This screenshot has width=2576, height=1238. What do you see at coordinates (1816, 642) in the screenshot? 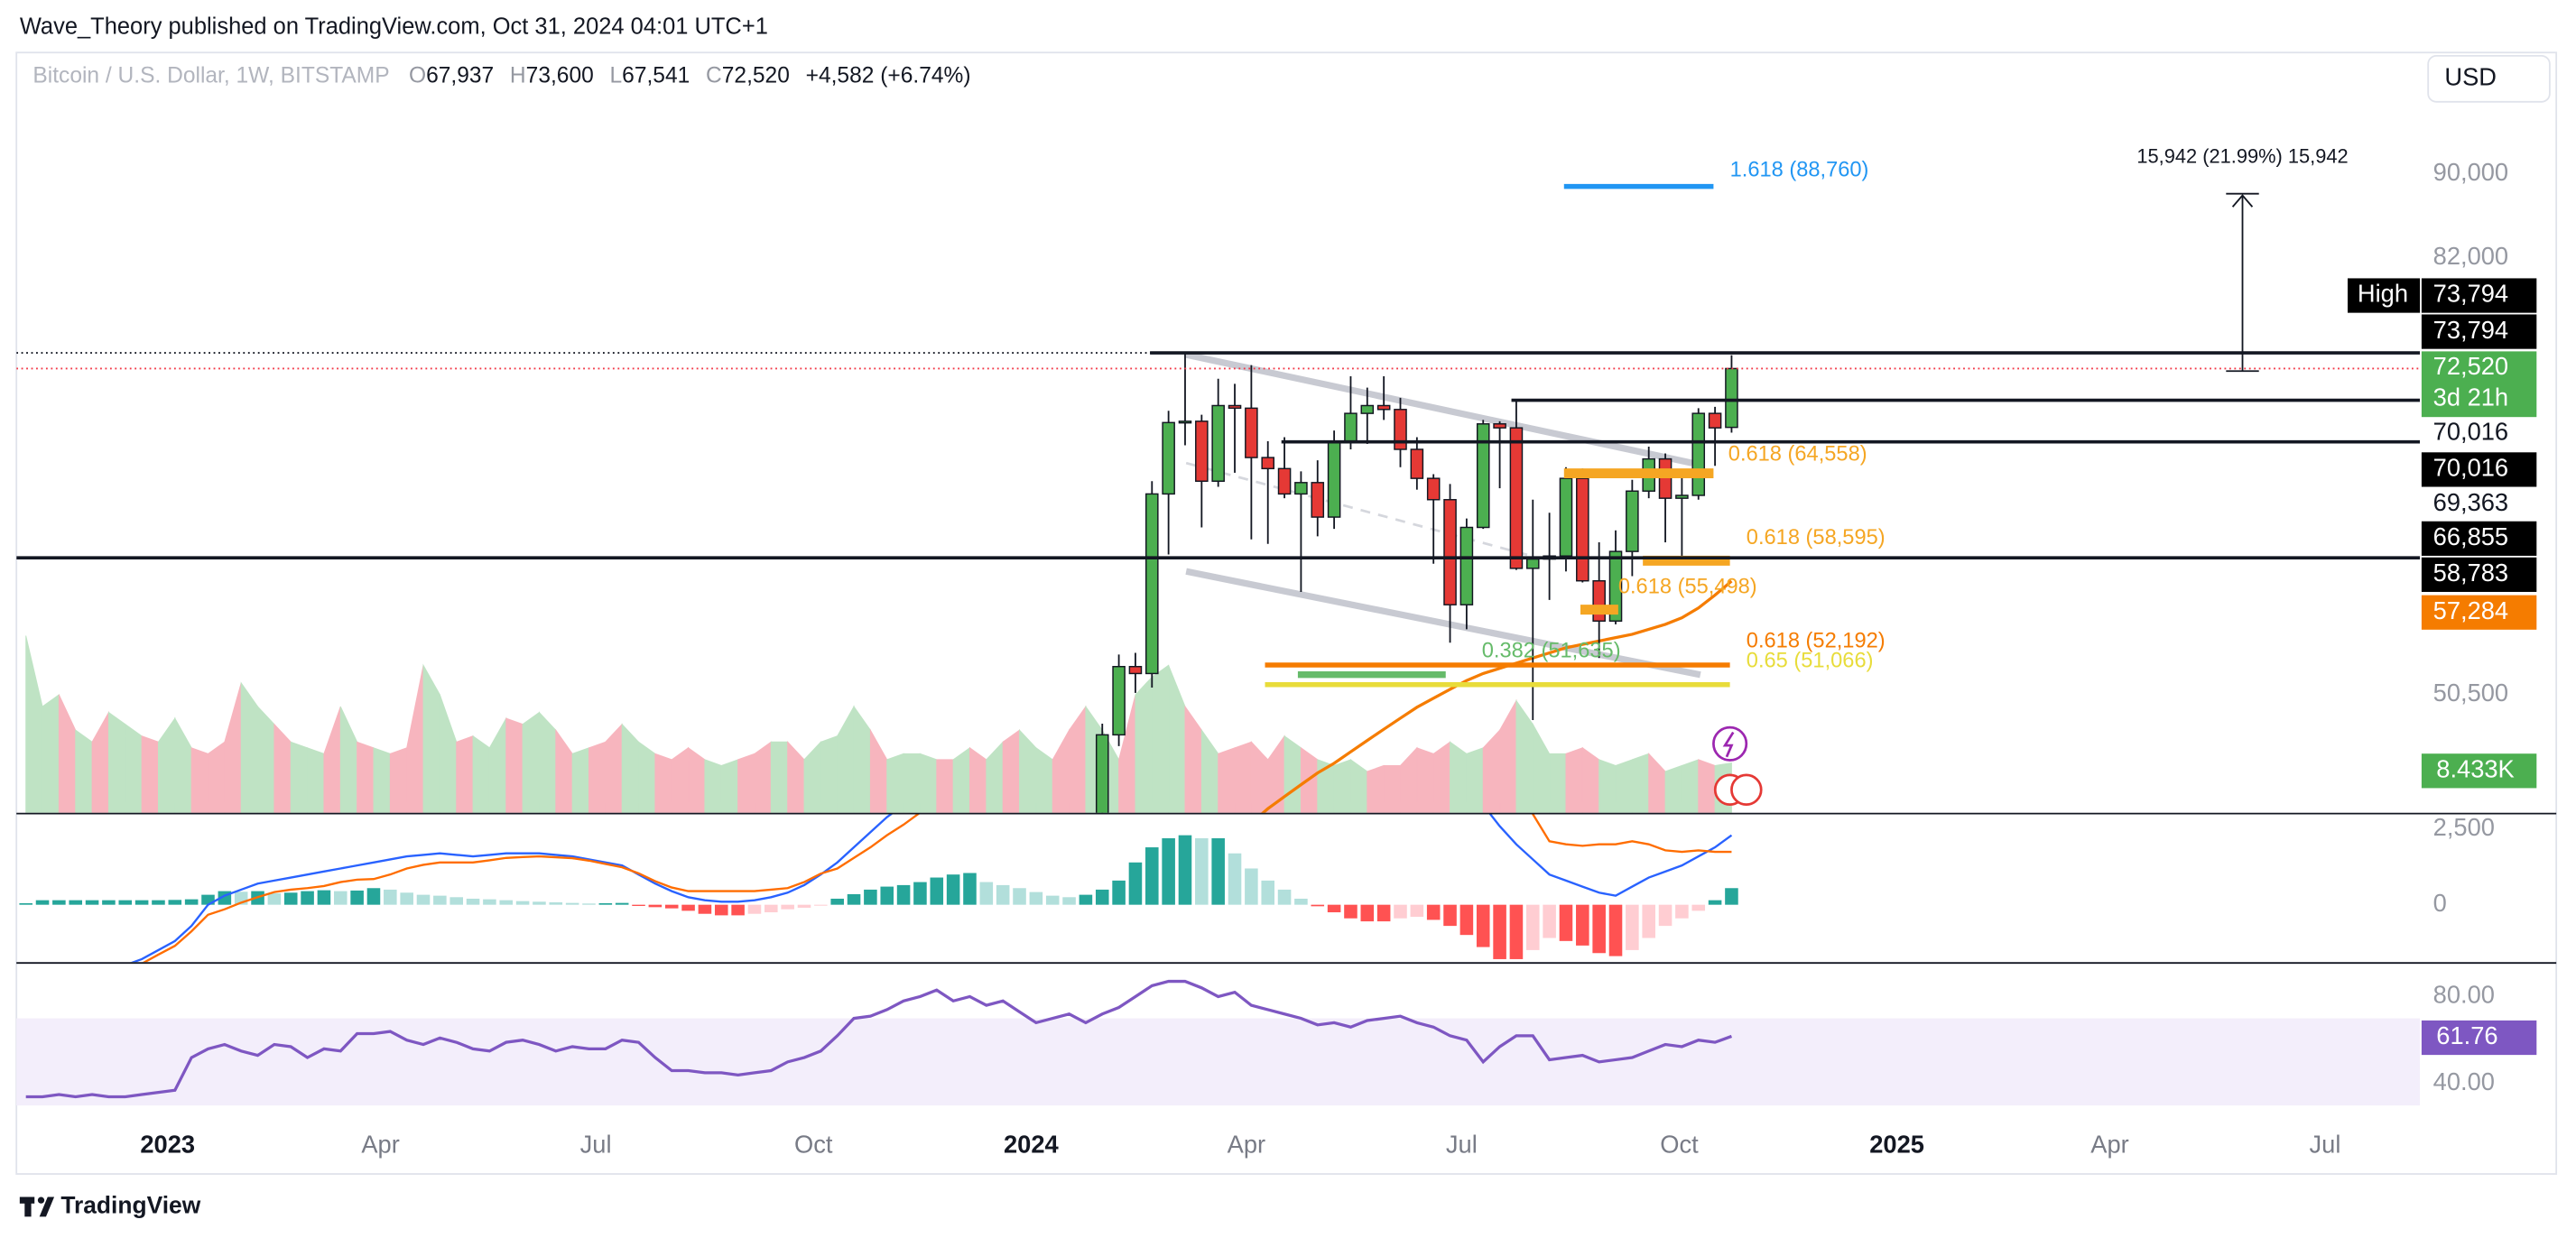
I see `fib-label: 0.618 (52,192)` at bounding box center [1816, 642].